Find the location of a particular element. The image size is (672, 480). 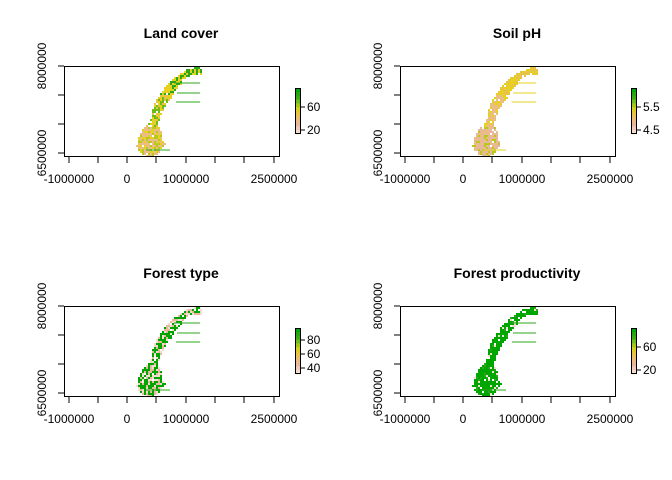

x-tick-label: 1000000 is located at coordinates (186, 179).